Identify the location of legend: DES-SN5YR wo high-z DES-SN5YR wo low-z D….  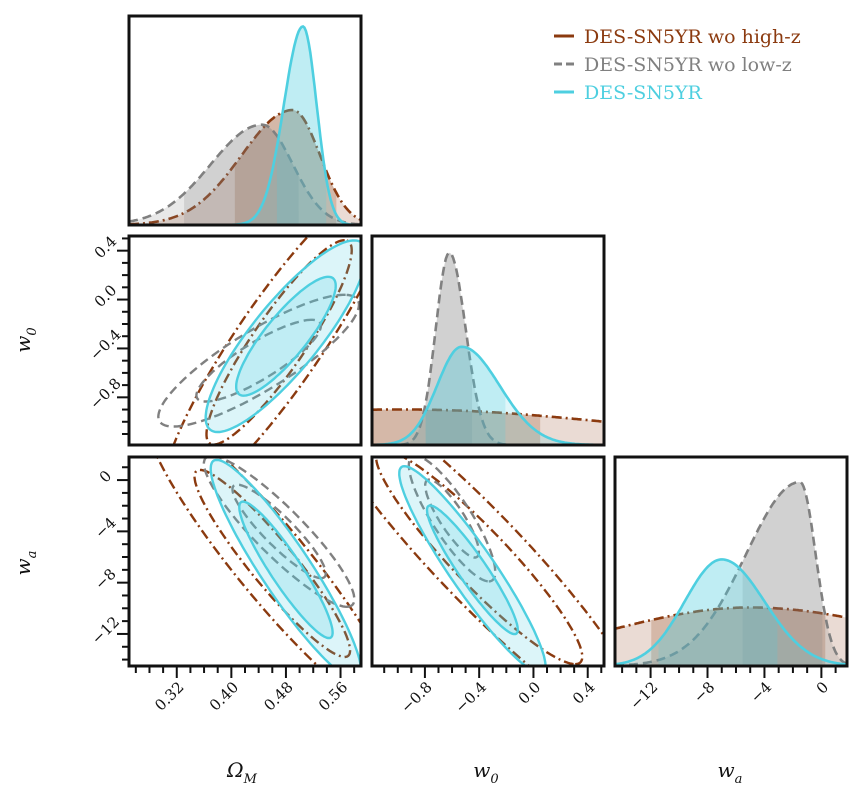
(677, 65).